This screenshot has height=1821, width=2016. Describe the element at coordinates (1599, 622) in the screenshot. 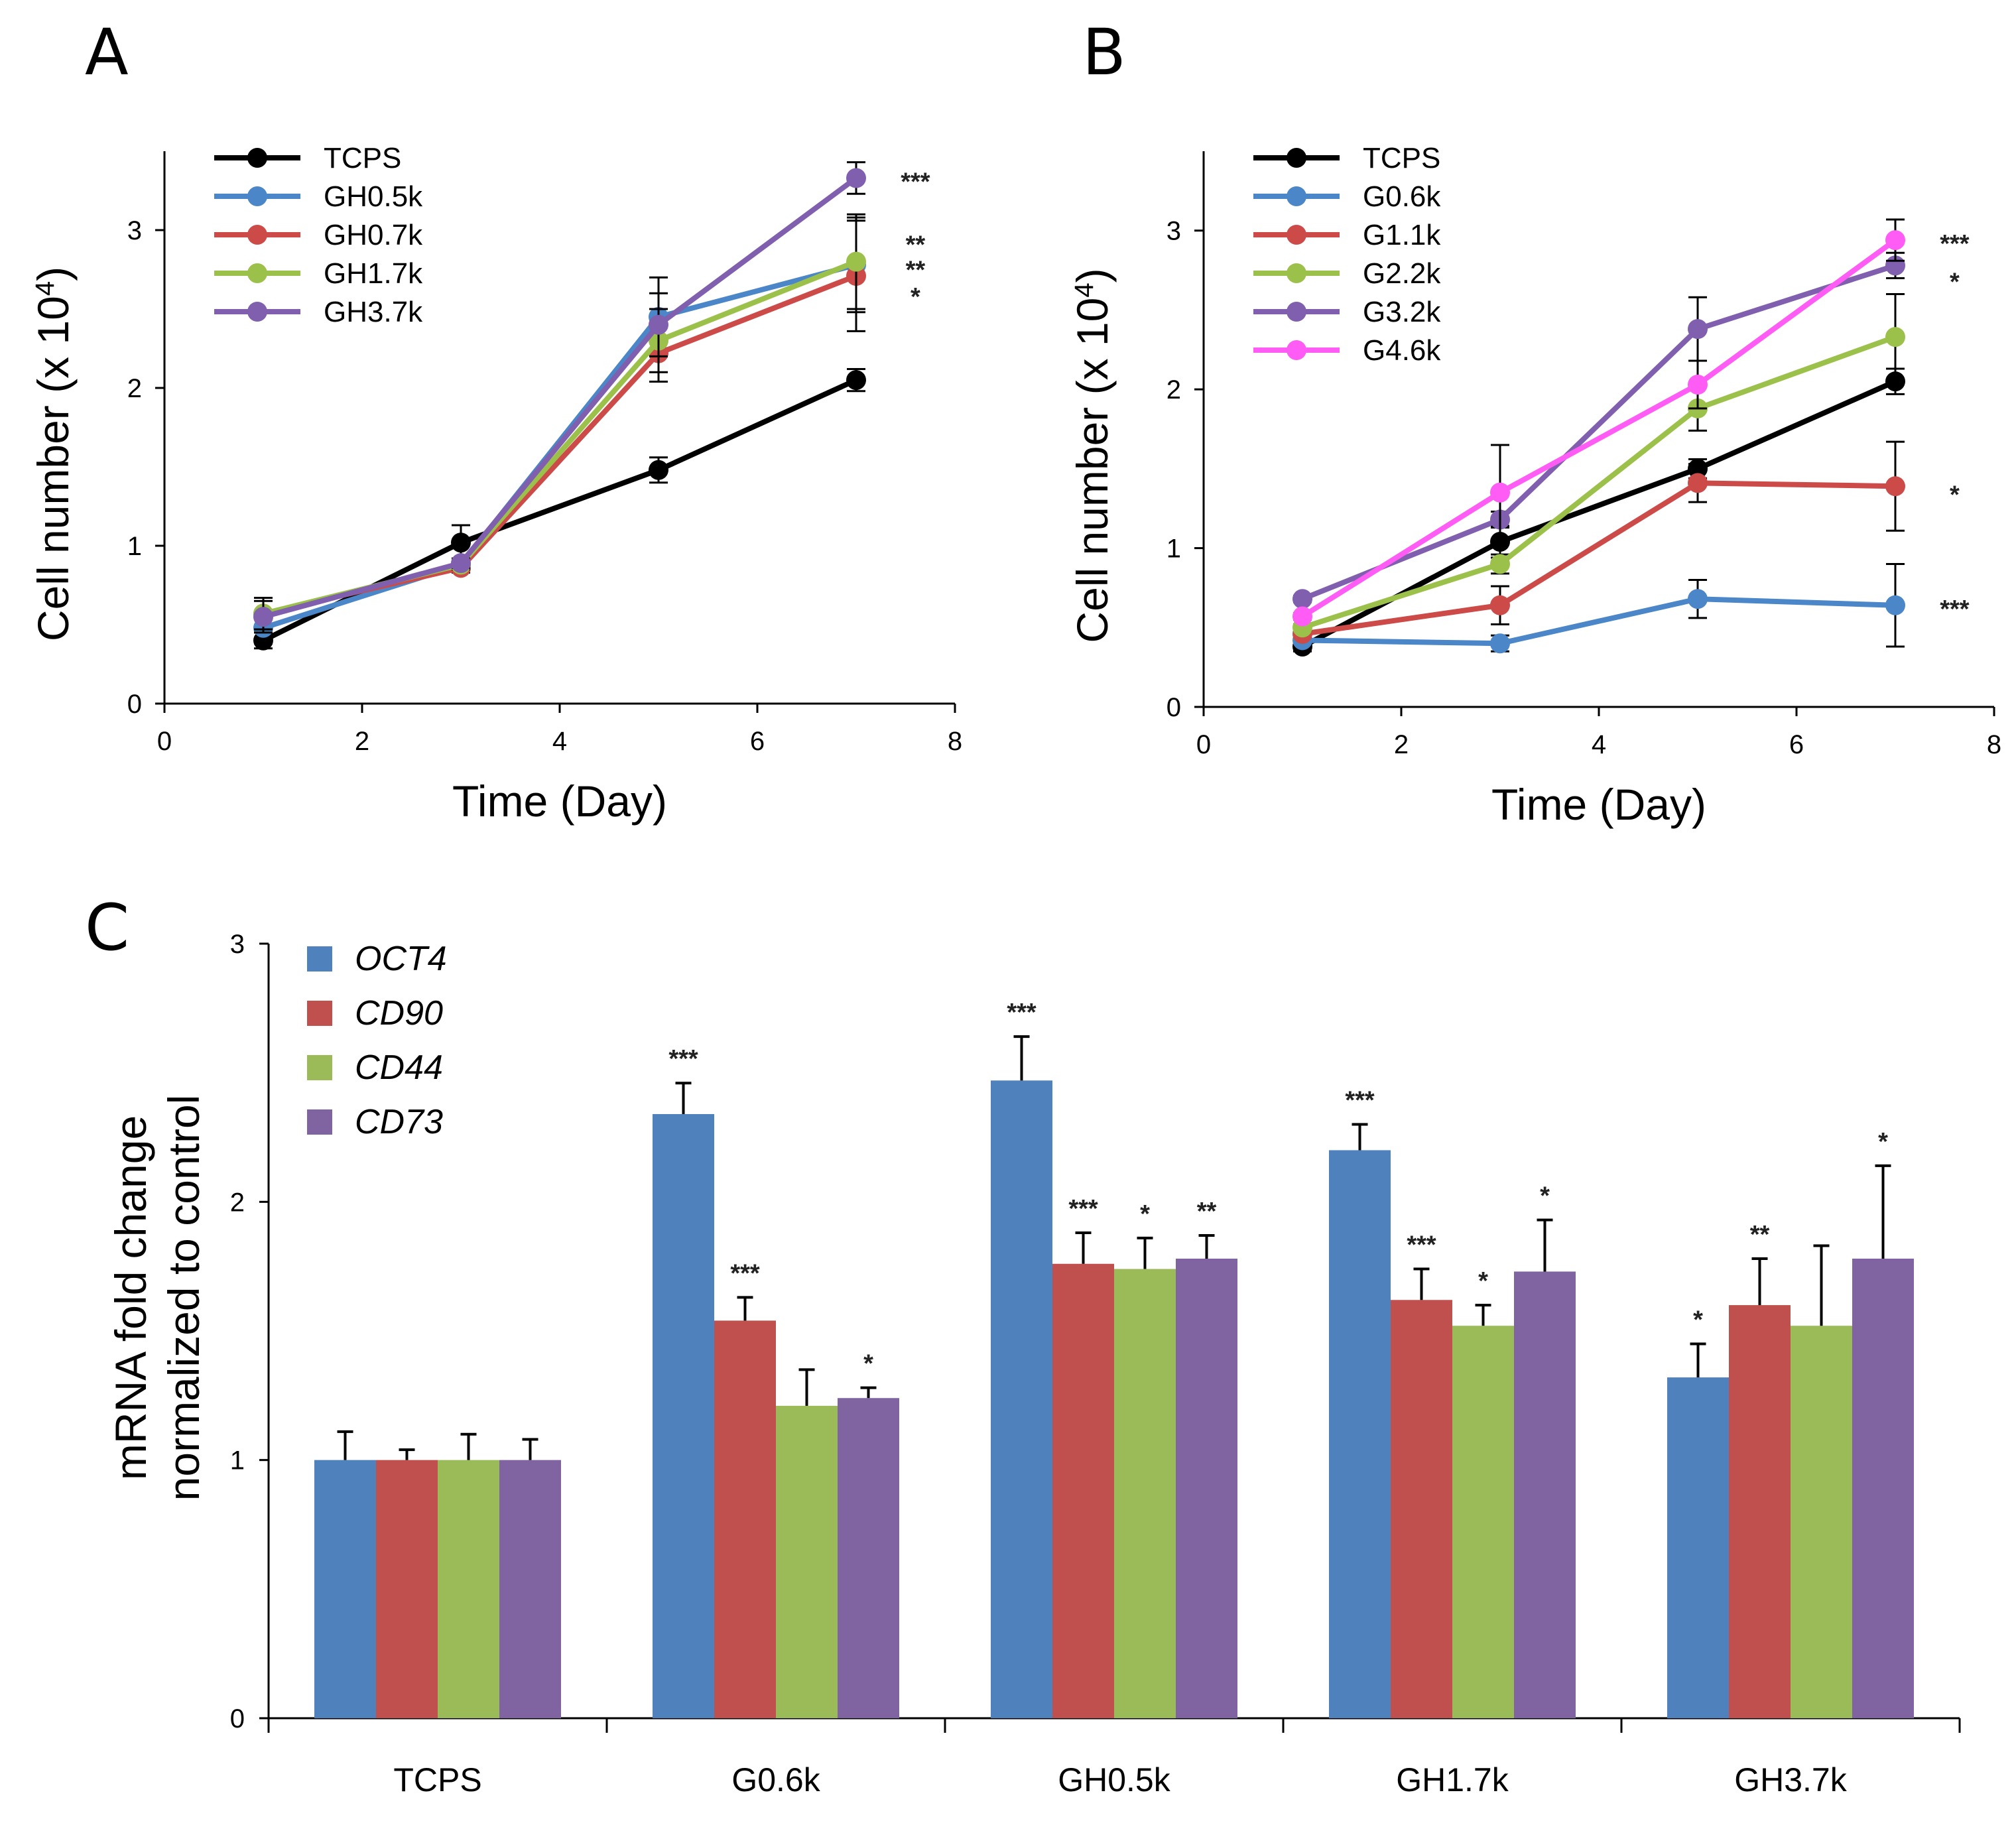

I see `series-line` at that location.